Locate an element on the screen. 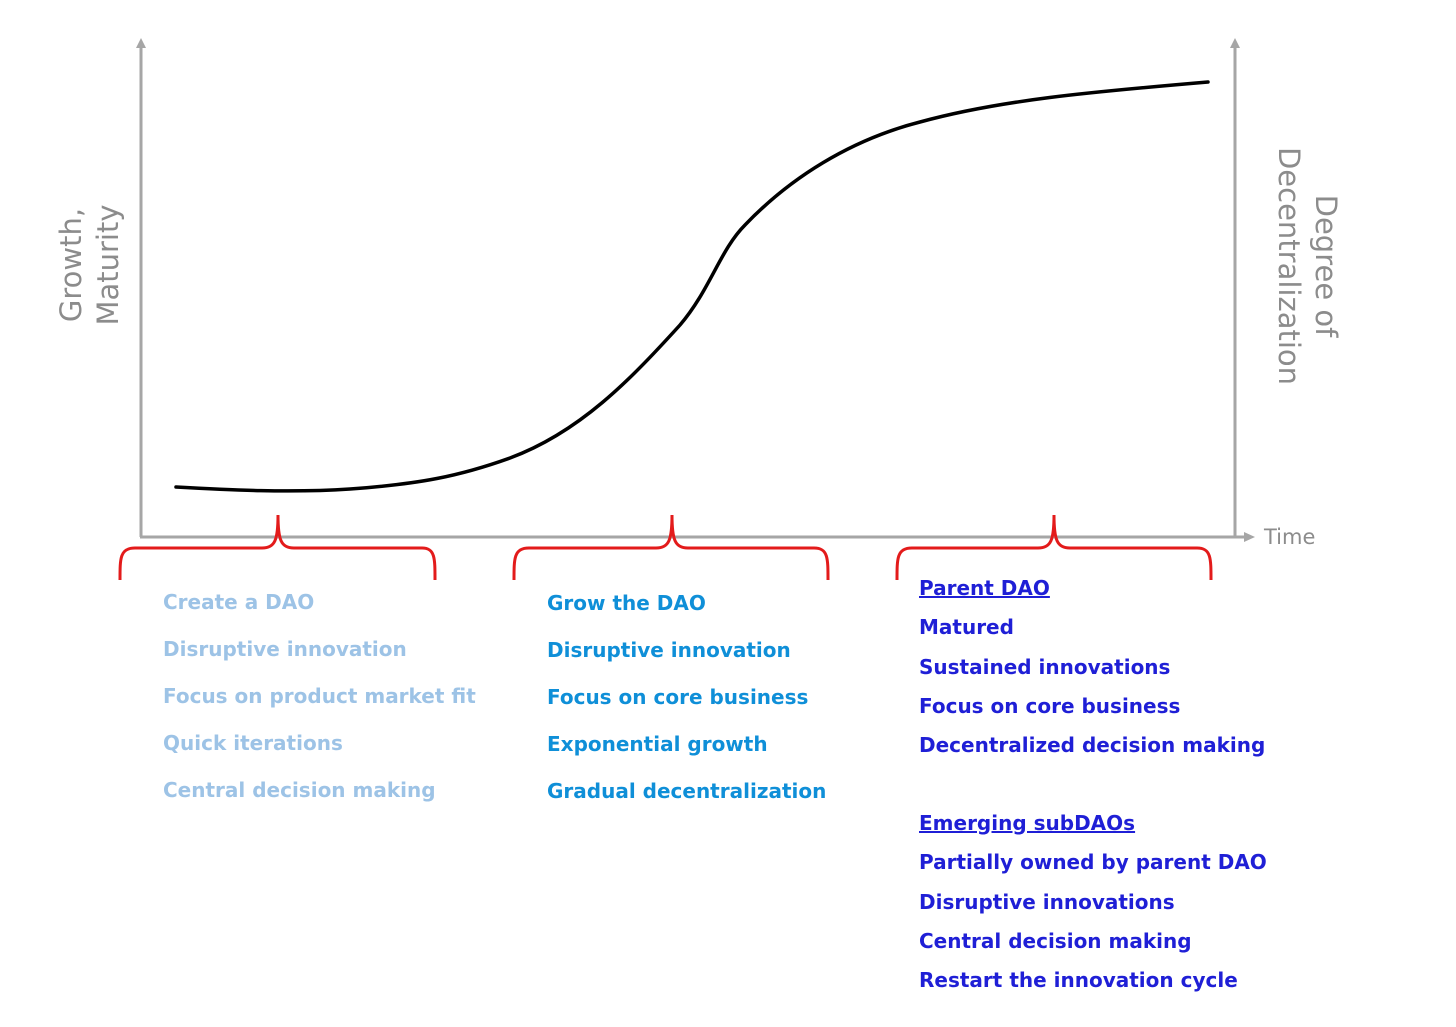 This screenshot has width=1456, height=1027. y-axis-left-arrowhead is located at coordinates (141, 43).